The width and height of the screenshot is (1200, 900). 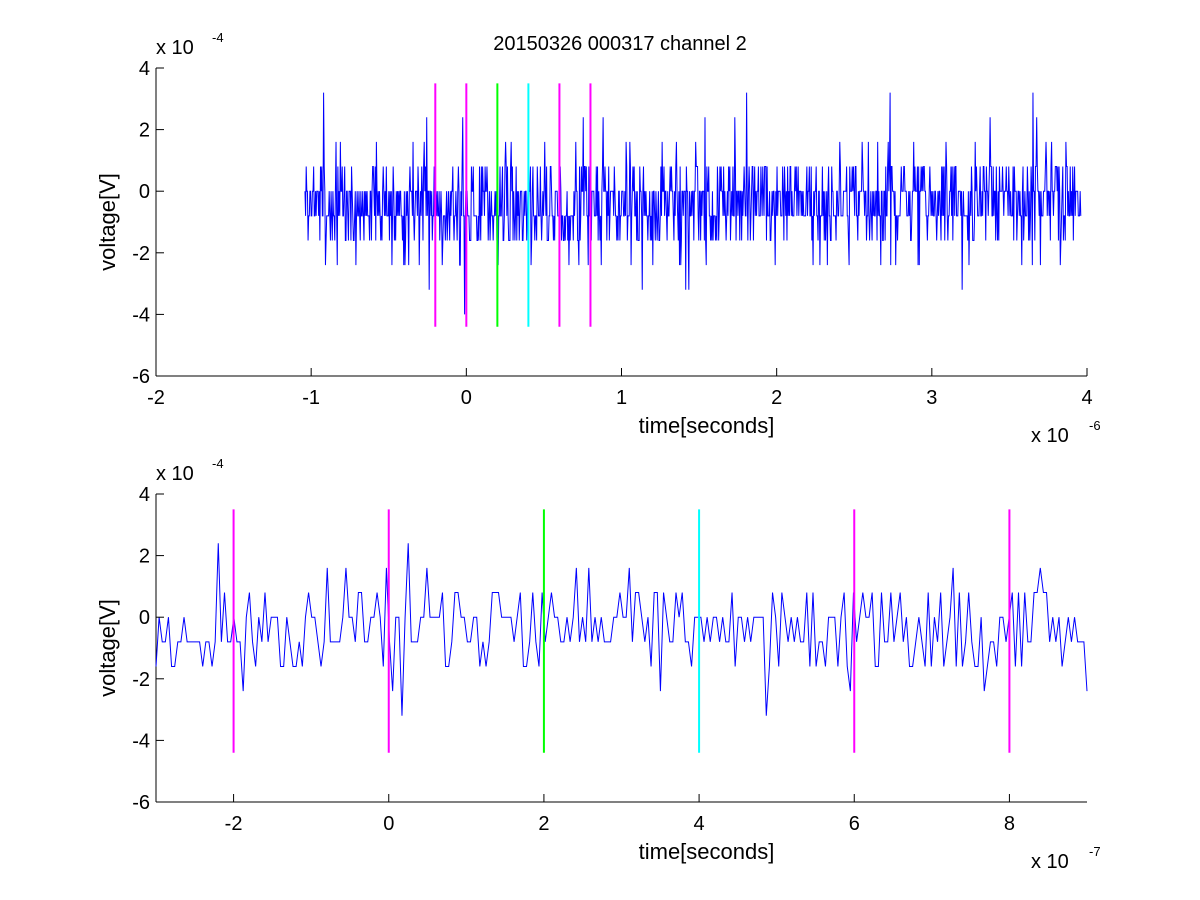 What do you see at coordinates (854, 824) in the screenshot?
I see `x-tick-label: 6` at bounding box center [854, 824].